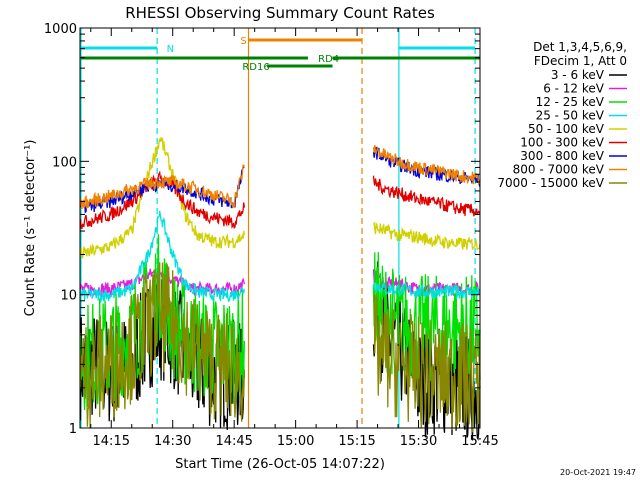  What do you see at coordinates (280, 13) in the screenshot?
I see `chart-title: RHESSI Observing Summary Count Rates` at bounding box center [280, 13].